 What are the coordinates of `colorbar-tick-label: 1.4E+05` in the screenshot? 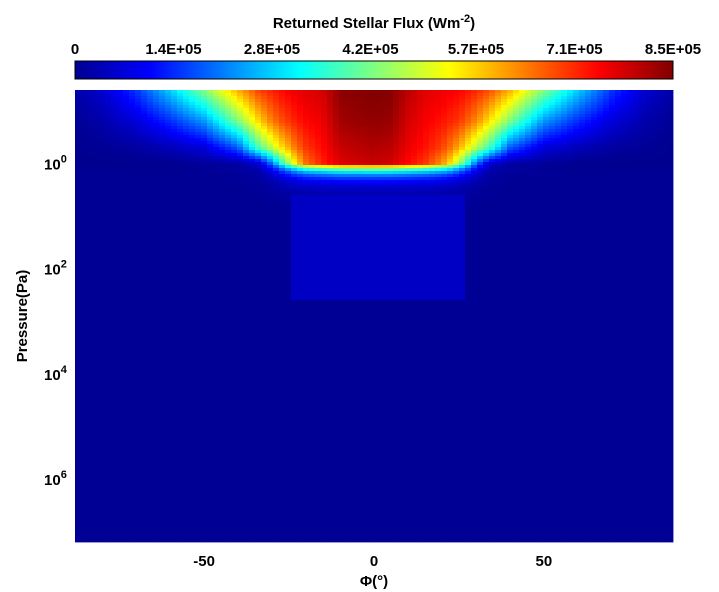 It's located at (173, 49).